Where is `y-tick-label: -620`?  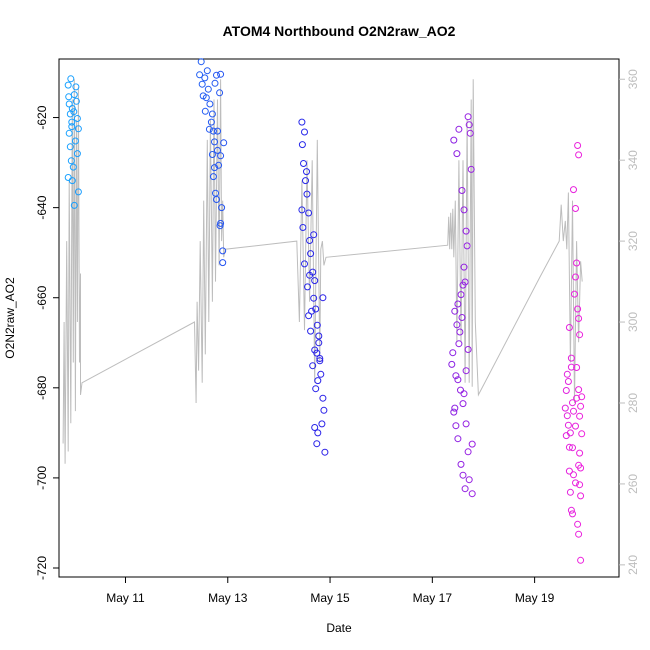 y-tick-label: -620 is located at coordinates (42, 117).